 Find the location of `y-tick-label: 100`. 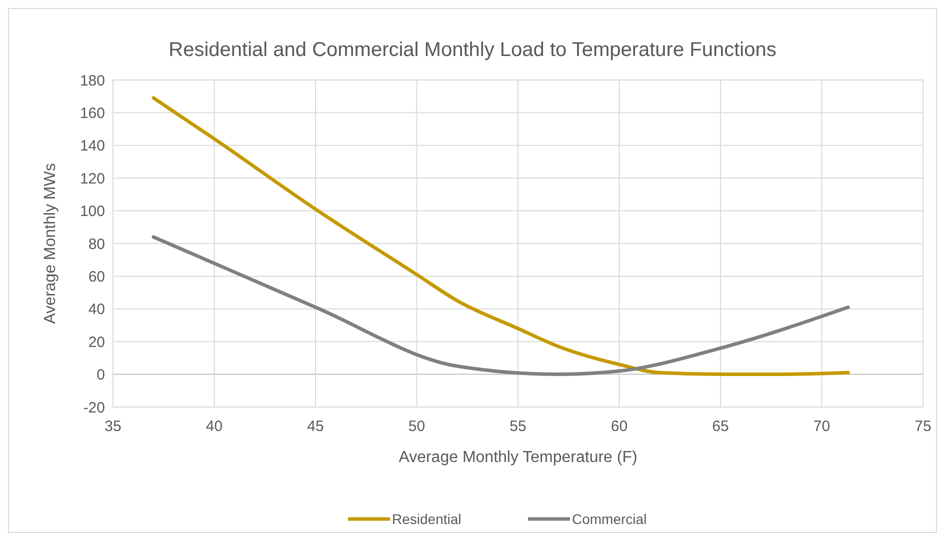

y-tick-label: 100 is located at coordinates (92, 211).